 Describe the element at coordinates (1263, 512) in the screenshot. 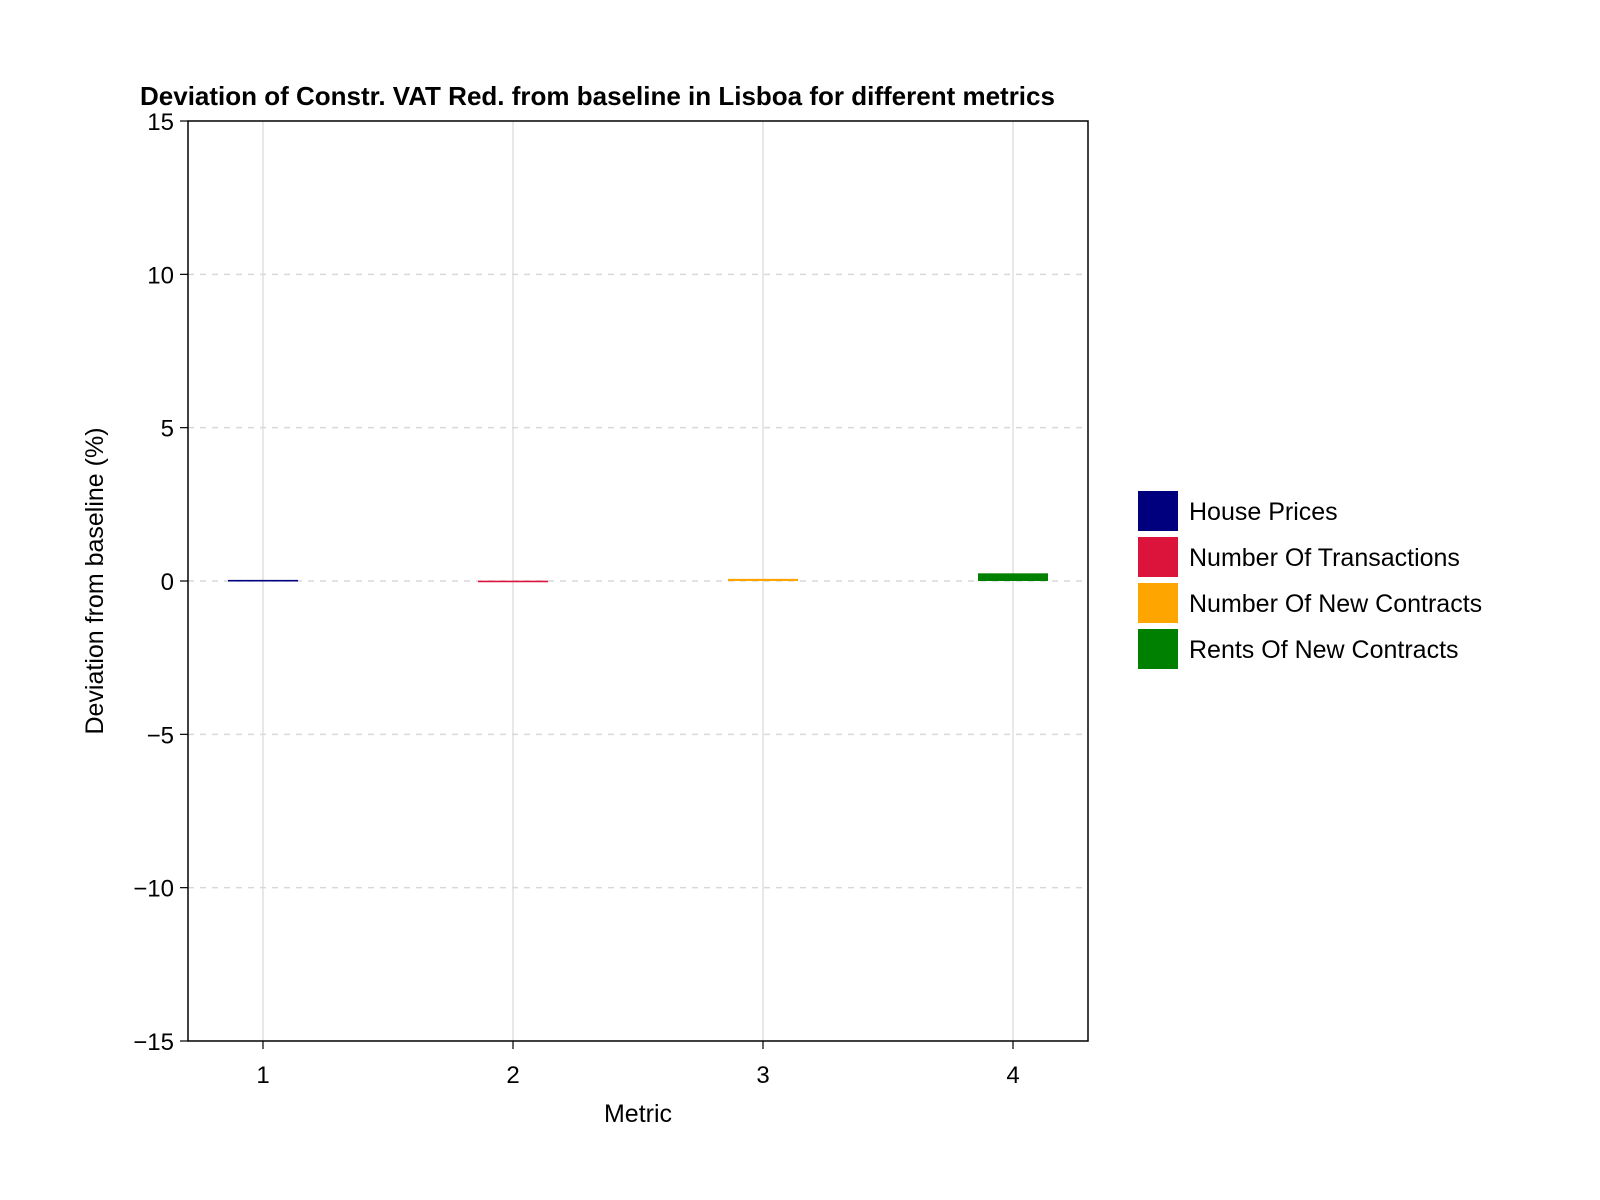

I see `legend-label: House Prices` at that location.